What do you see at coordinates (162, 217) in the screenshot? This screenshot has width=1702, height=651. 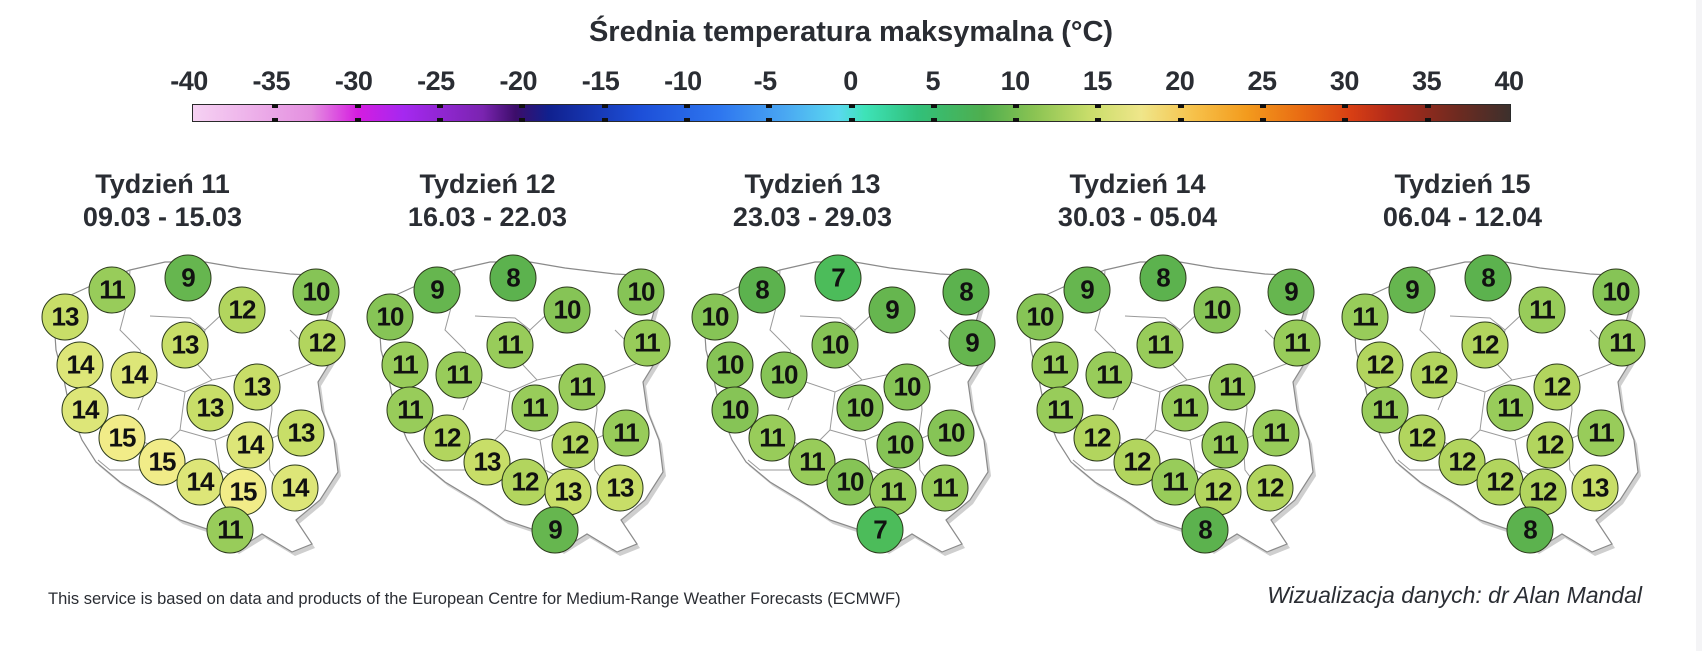 I see `week-dates: 09.03 - 15.03` at bounding box center [162, 217].